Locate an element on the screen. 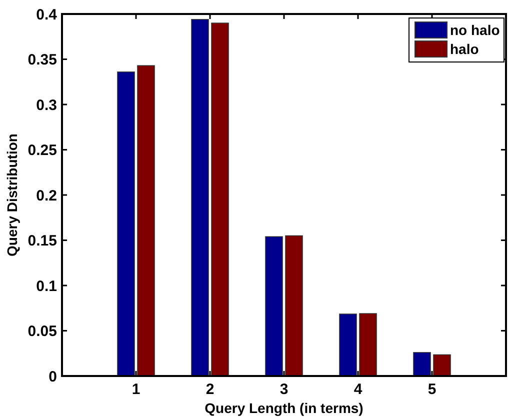  x-tick-label: 2 is located at coordinates (210, 389).